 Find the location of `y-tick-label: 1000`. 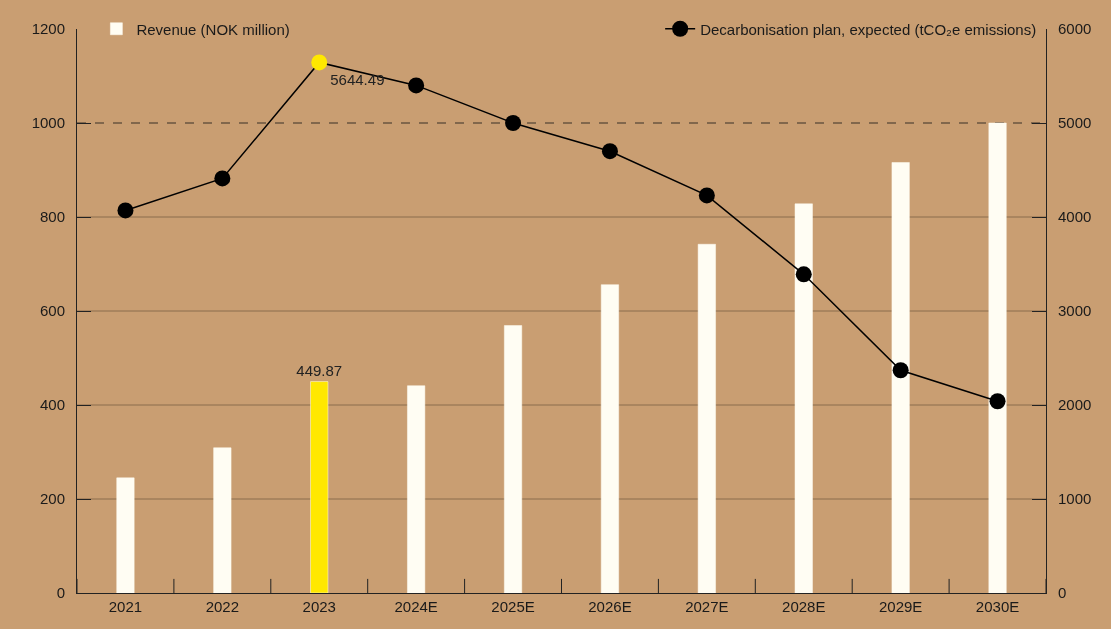

y-tick-label: 1000 is located at coordinates (48, 123).